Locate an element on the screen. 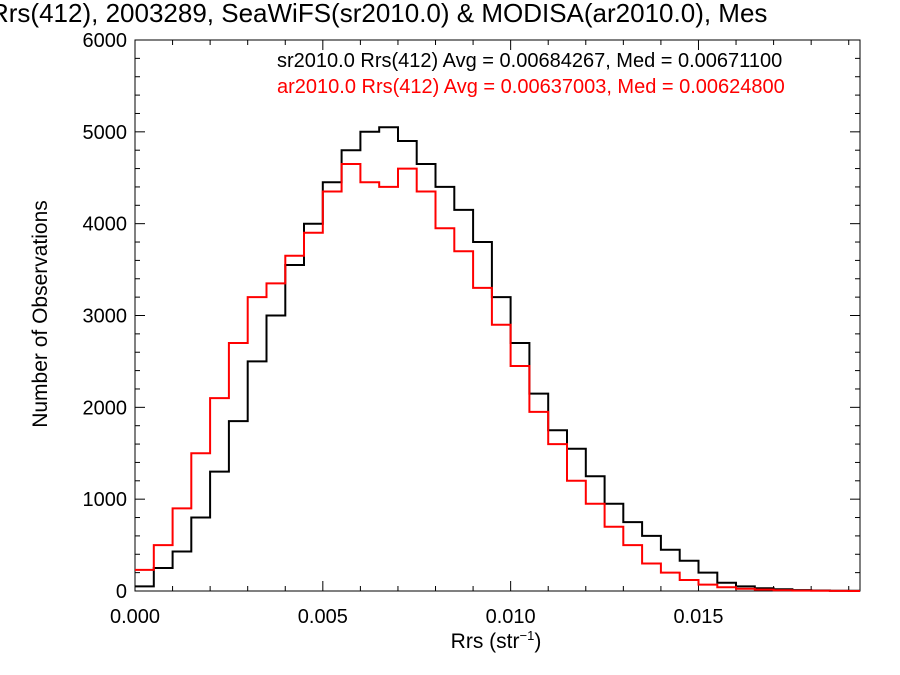  y-tick-label: 5000 is located at coordinates (105, 133).